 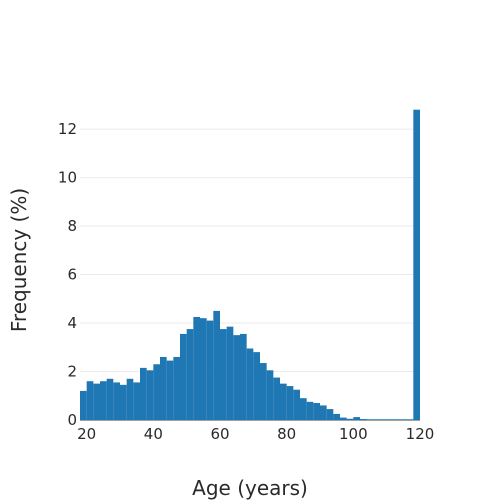 I want to click on y-tick-label: 12, so click(x=67, y=129).